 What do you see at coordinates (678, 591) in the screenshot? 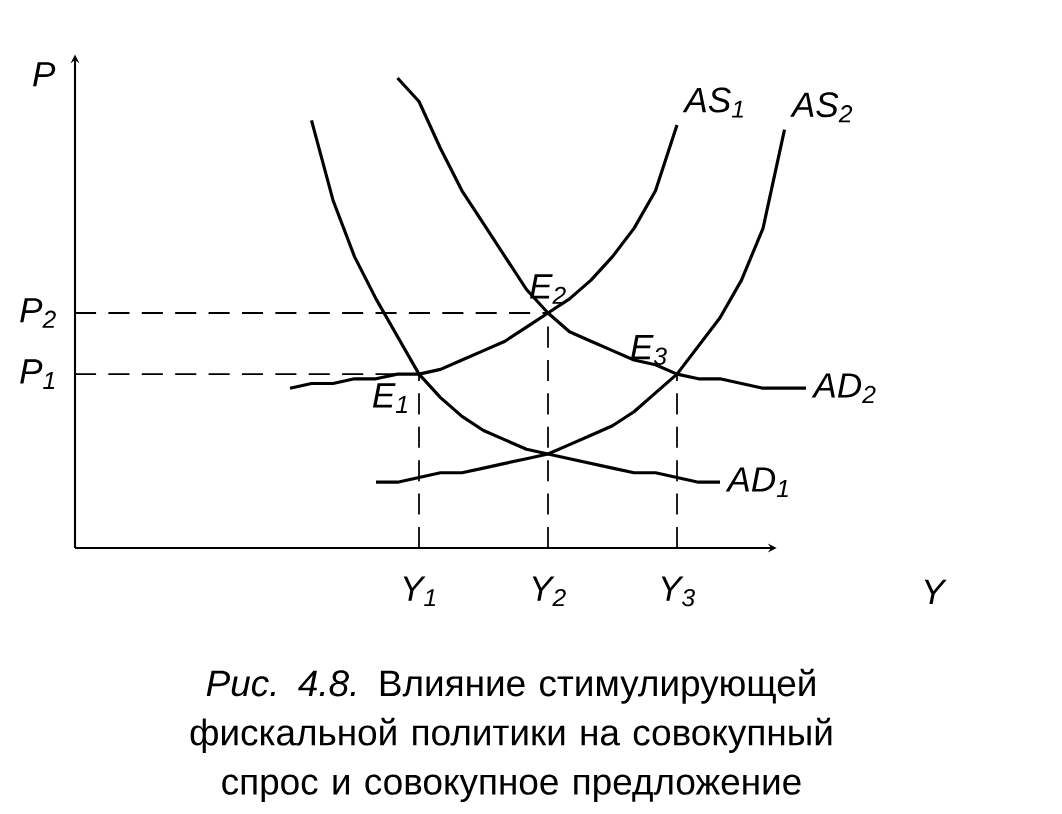
I see `x-tick-label: Y$_{3}$` at bounding box center [678, 591].